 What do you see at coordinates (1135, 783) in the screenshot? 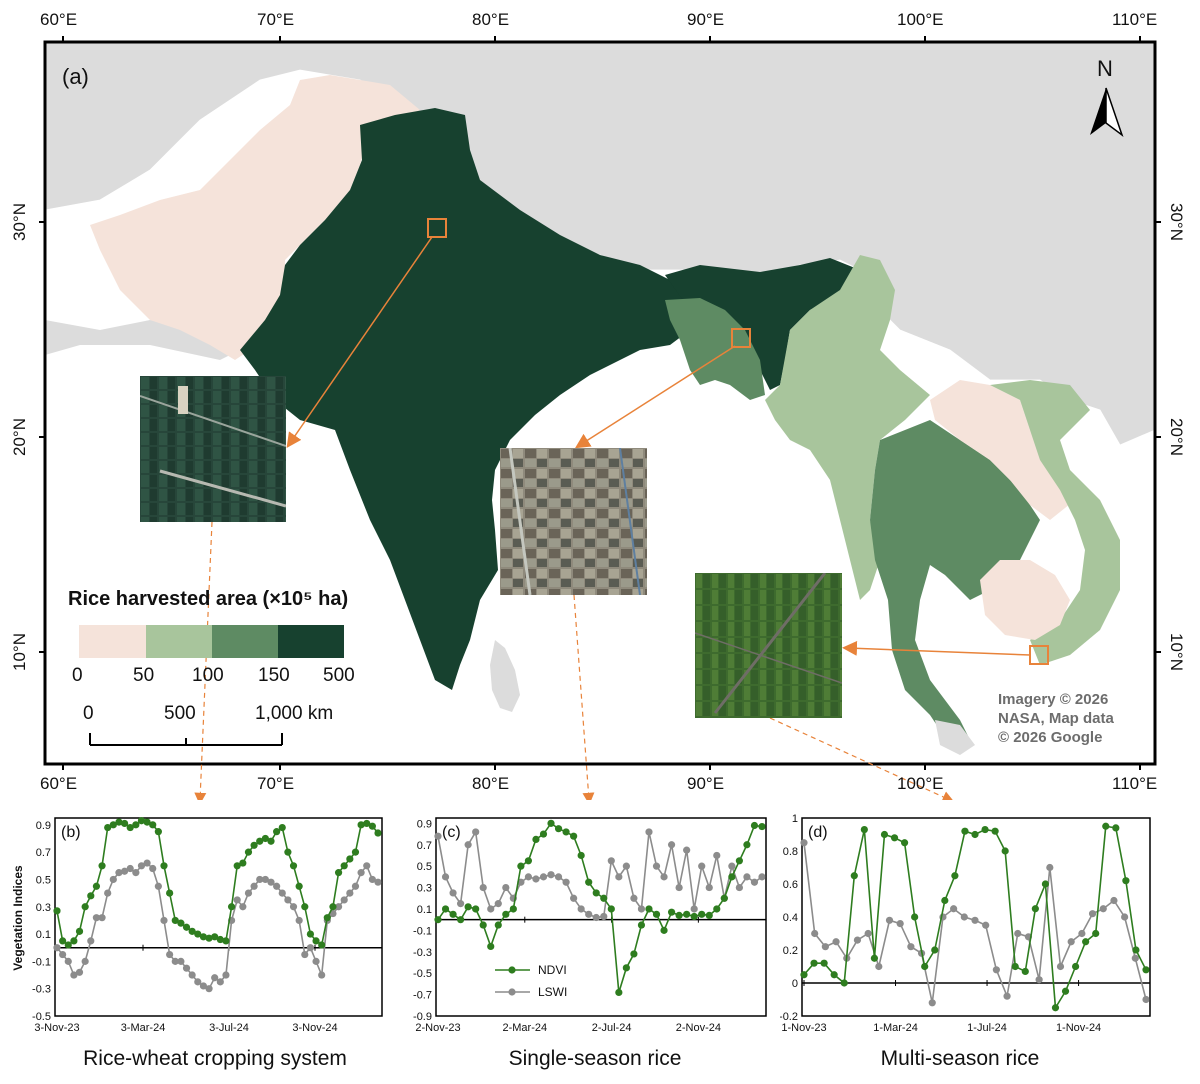
I see `lon-tick-bottom-110: 110°E` at bounding box center [1135, 783].